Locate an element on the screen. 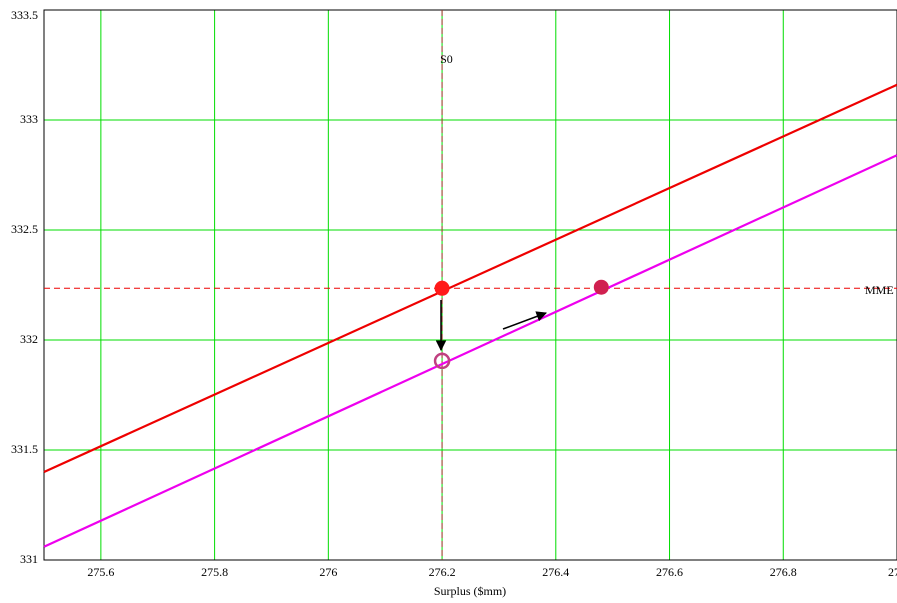  arrow is located at coordinates (524, 320).